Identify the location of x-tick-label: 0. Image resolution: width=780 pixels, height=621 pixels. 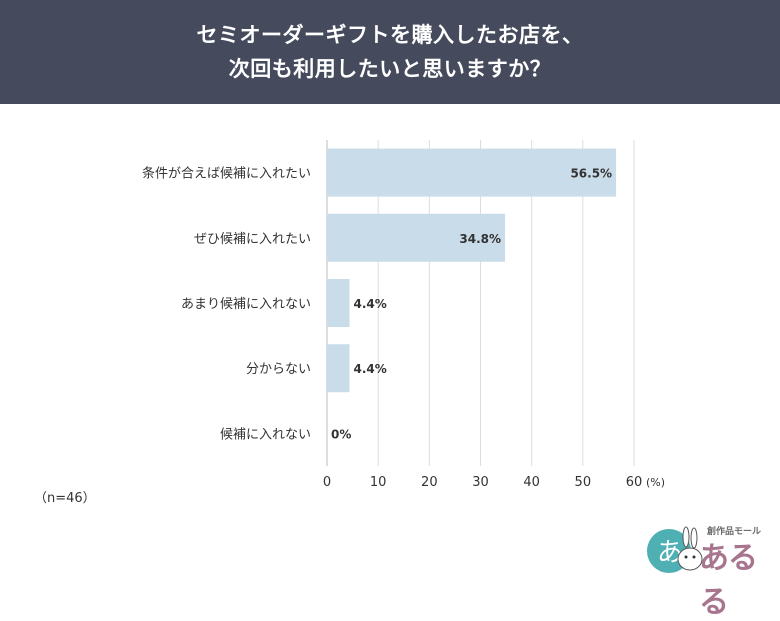
(327, 482).